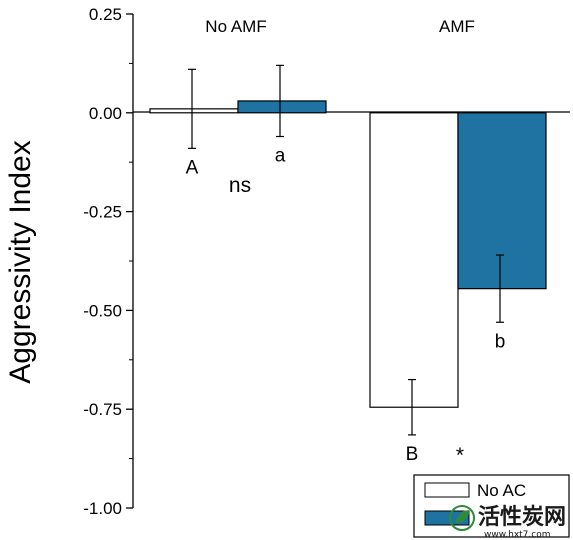  What do you see at coordinates (447, 490) in the screenshot?
I see `legend-swatch-no-ac` at bounding box center [447, 490].